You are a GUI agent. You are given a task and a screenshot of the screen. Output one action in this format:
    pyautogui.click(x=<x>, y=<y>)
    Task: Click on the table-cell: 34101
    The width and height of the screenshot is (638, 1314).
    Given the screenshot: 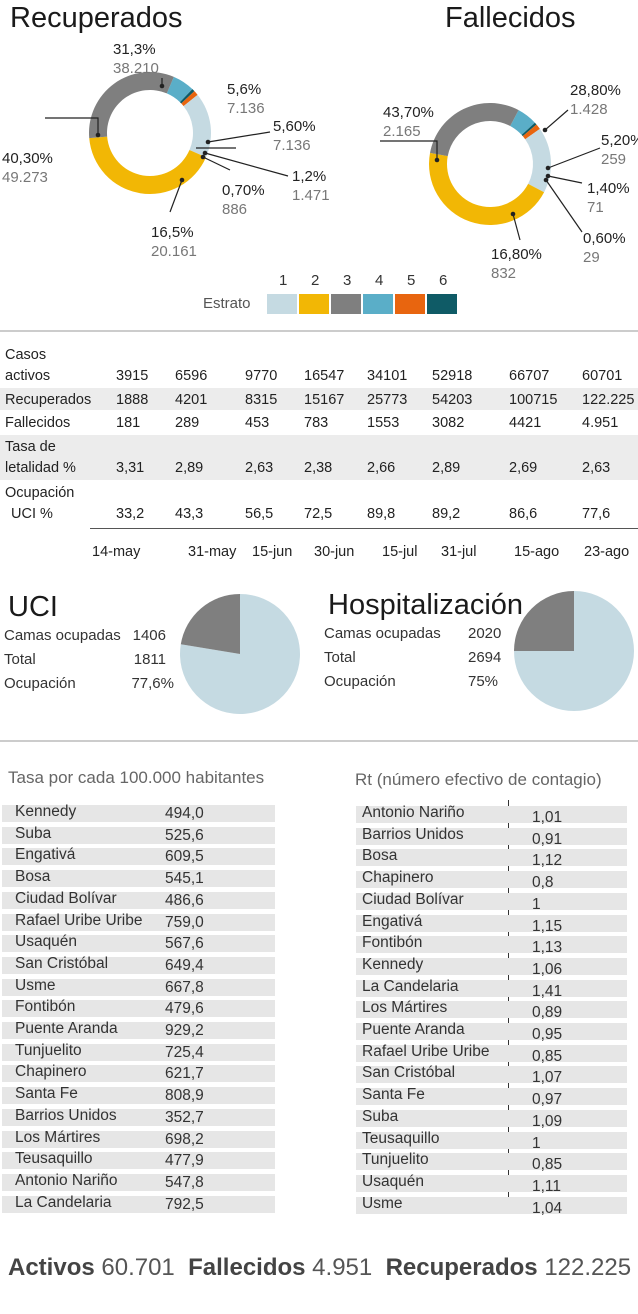 What is the action you would take?
    pyautogui.click(x=387, y=376)
    